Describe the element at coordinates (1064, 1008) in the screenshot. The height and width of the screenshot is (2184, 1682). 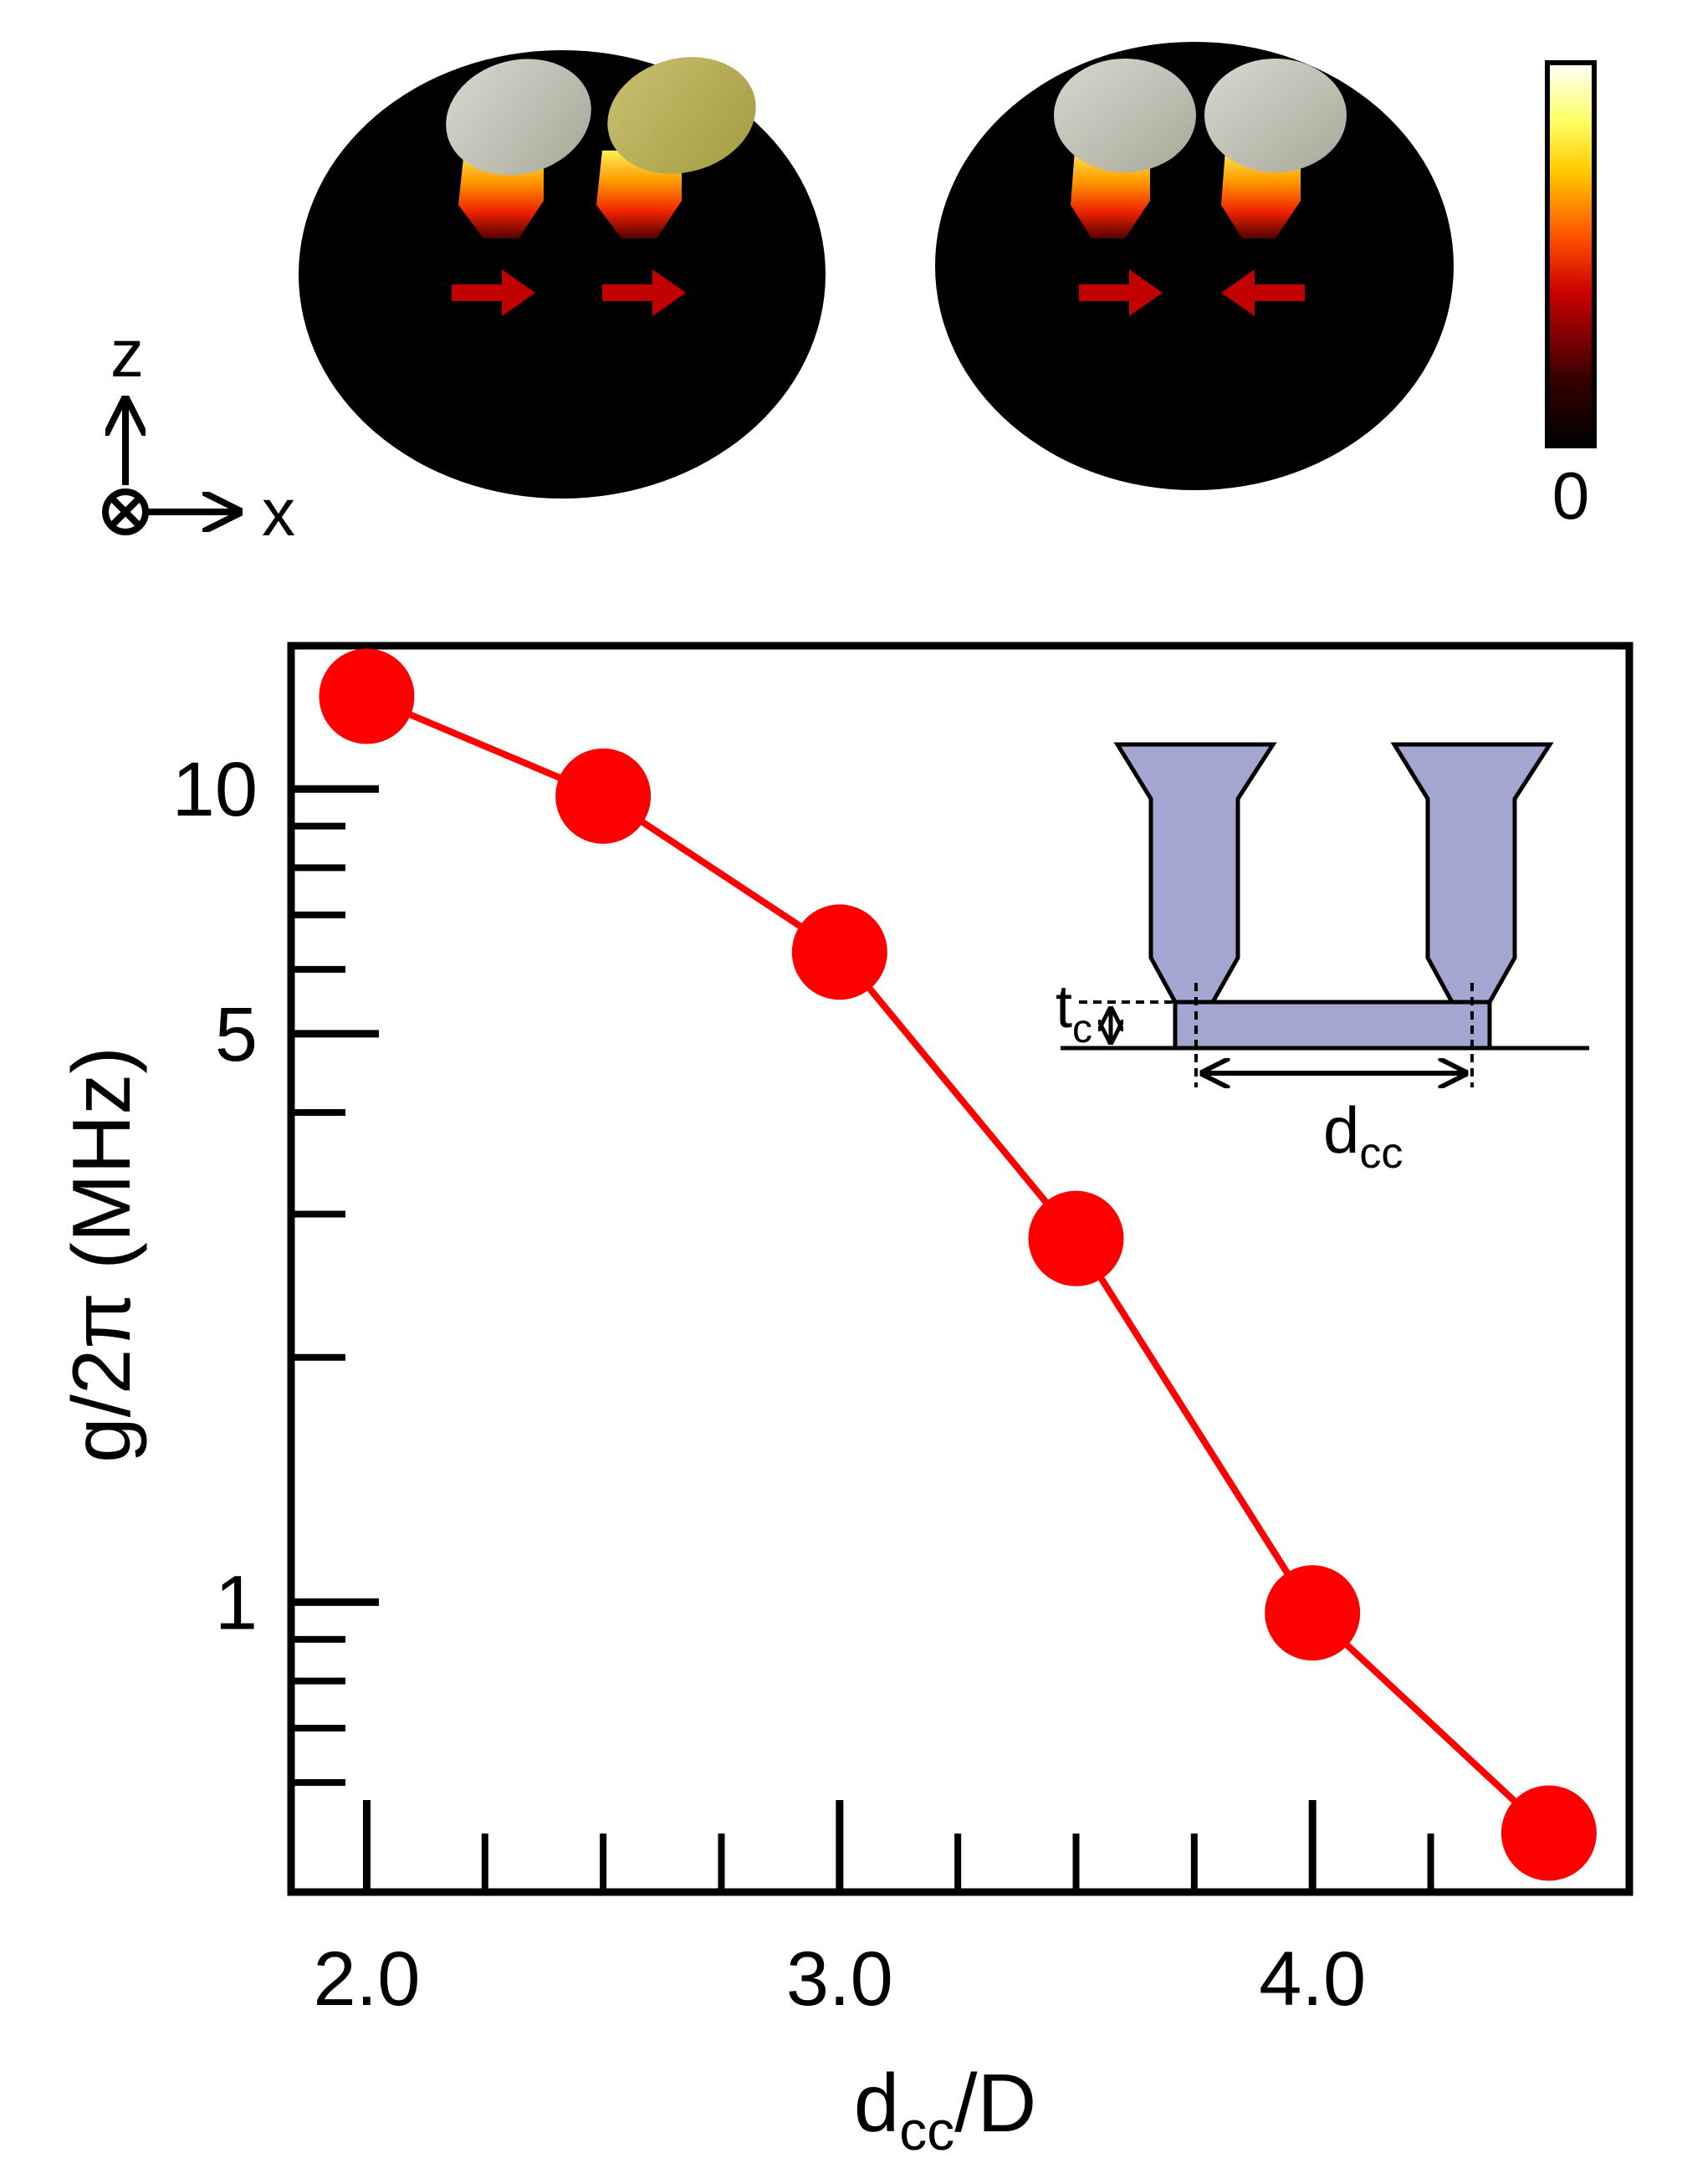
I see `inset-tc-main: t` at that location.